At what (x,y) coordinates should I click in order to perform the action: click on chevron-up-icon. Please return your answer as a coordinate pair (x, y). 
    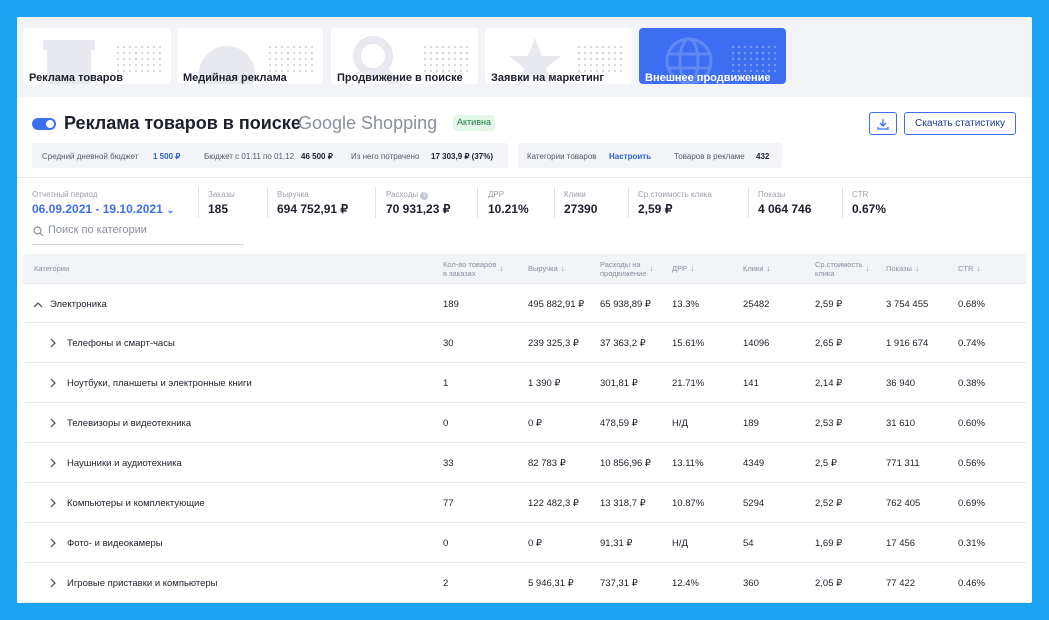
    Looking at the image, I should click on (38, 304).